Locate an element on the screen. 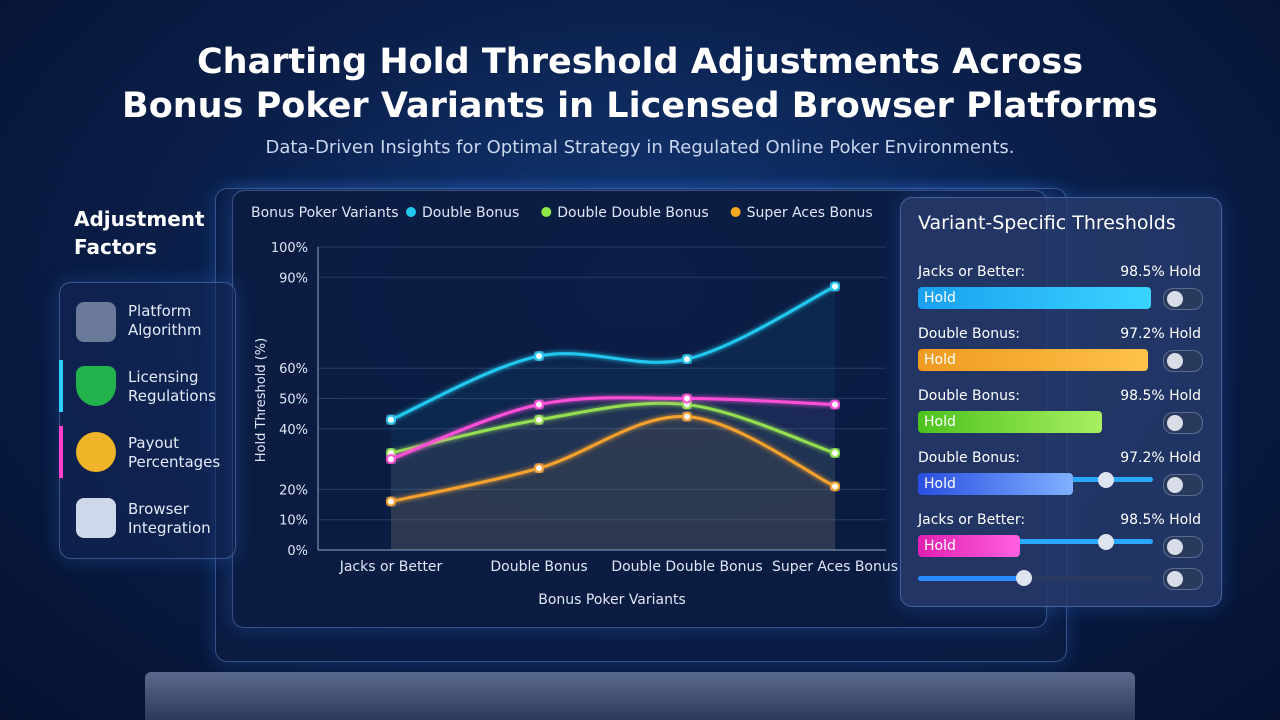 The width and height of the screenshot is (1280, 720). y-axis-label: Hold Threshold (%) is located at coordinates (261, 400).